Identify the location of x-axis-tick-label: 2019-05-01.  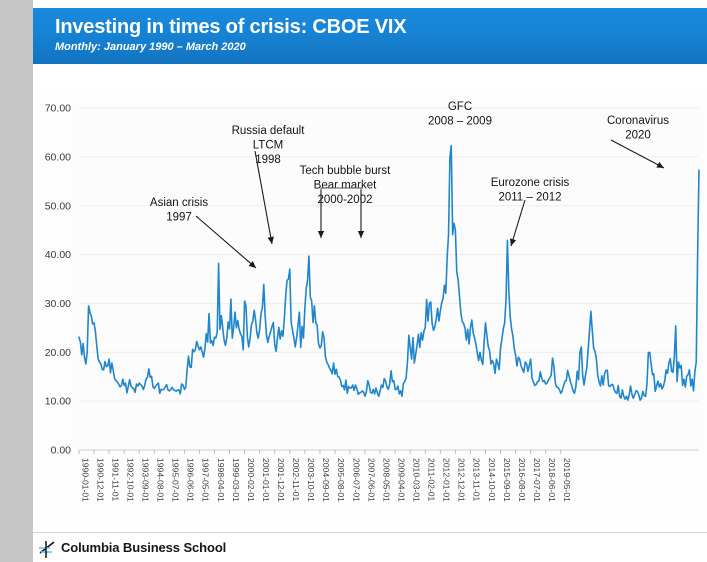
(567, 480).